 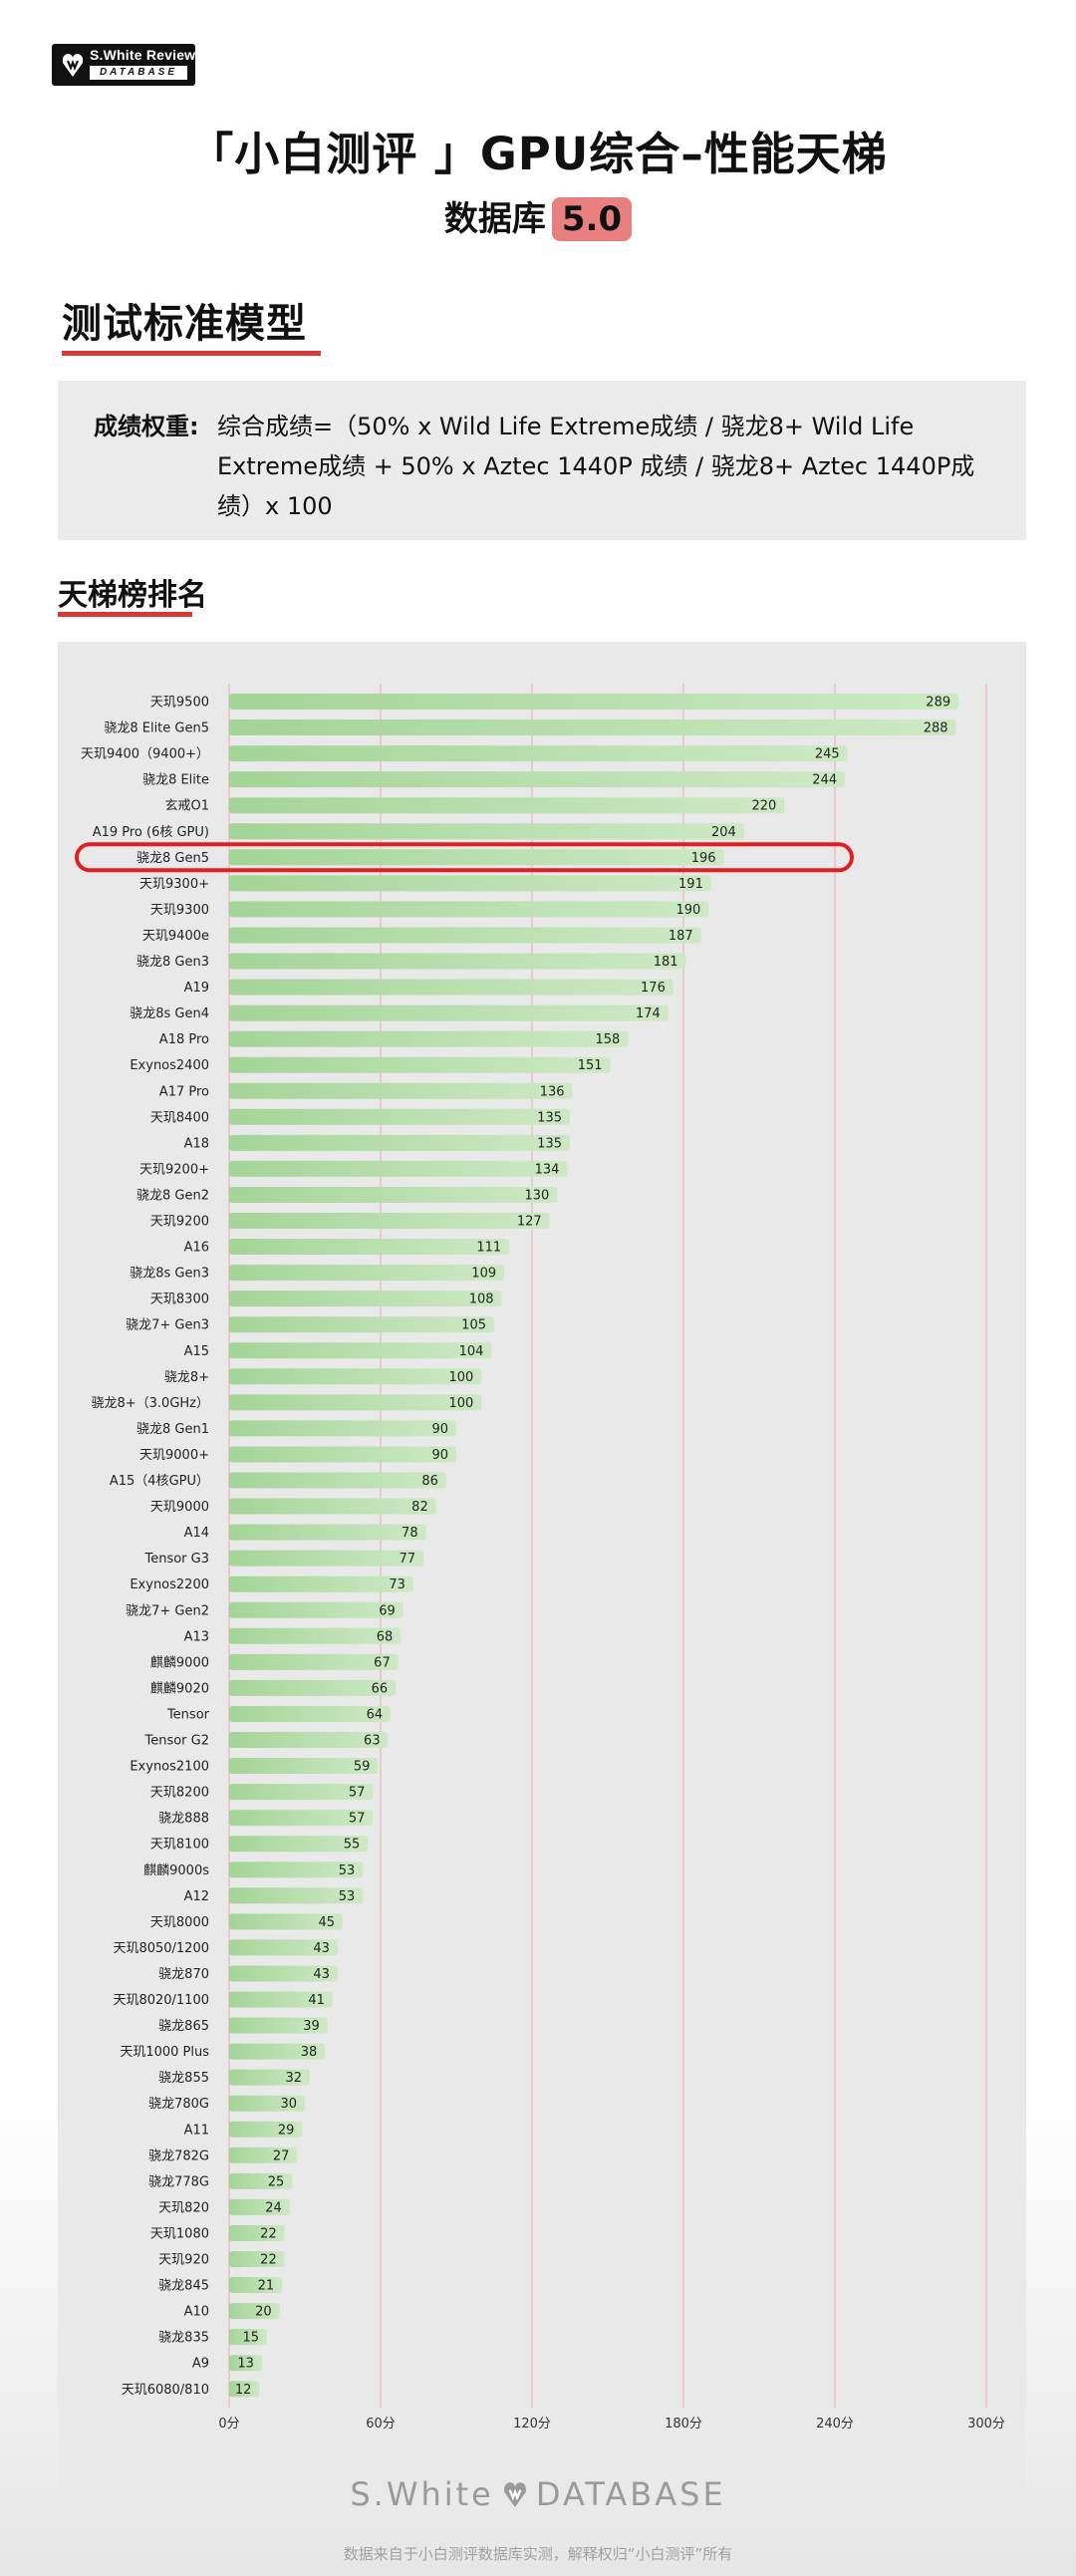 What do you see at coordinates (196, 1533) in the screenshot?
I see `category-label: A14` at bounding box center [196, 1533].